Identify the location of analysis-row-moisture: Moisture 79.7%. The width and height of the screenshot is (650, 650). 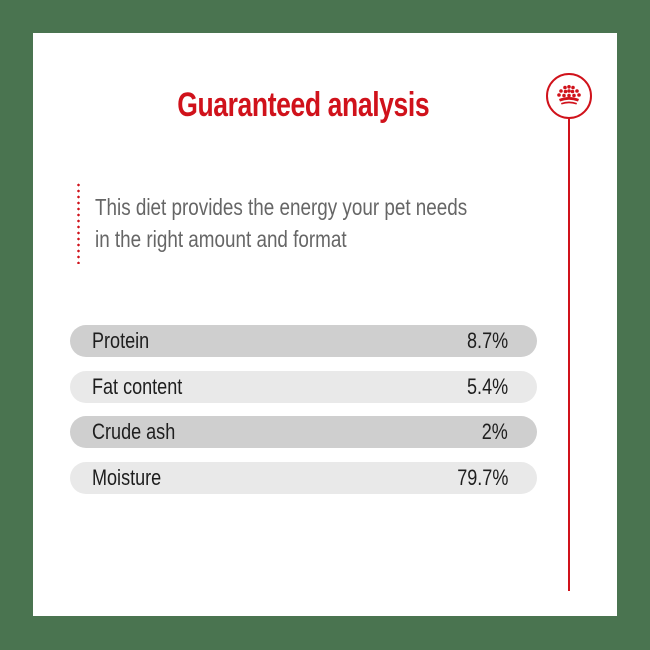
(303, 477).